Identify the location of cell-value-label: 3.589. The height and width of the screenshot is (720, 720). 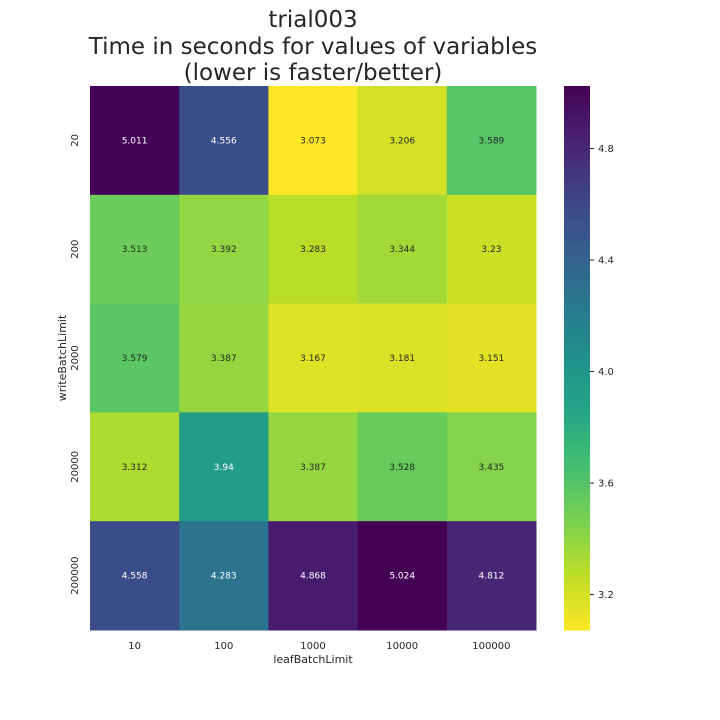
(492, 141).